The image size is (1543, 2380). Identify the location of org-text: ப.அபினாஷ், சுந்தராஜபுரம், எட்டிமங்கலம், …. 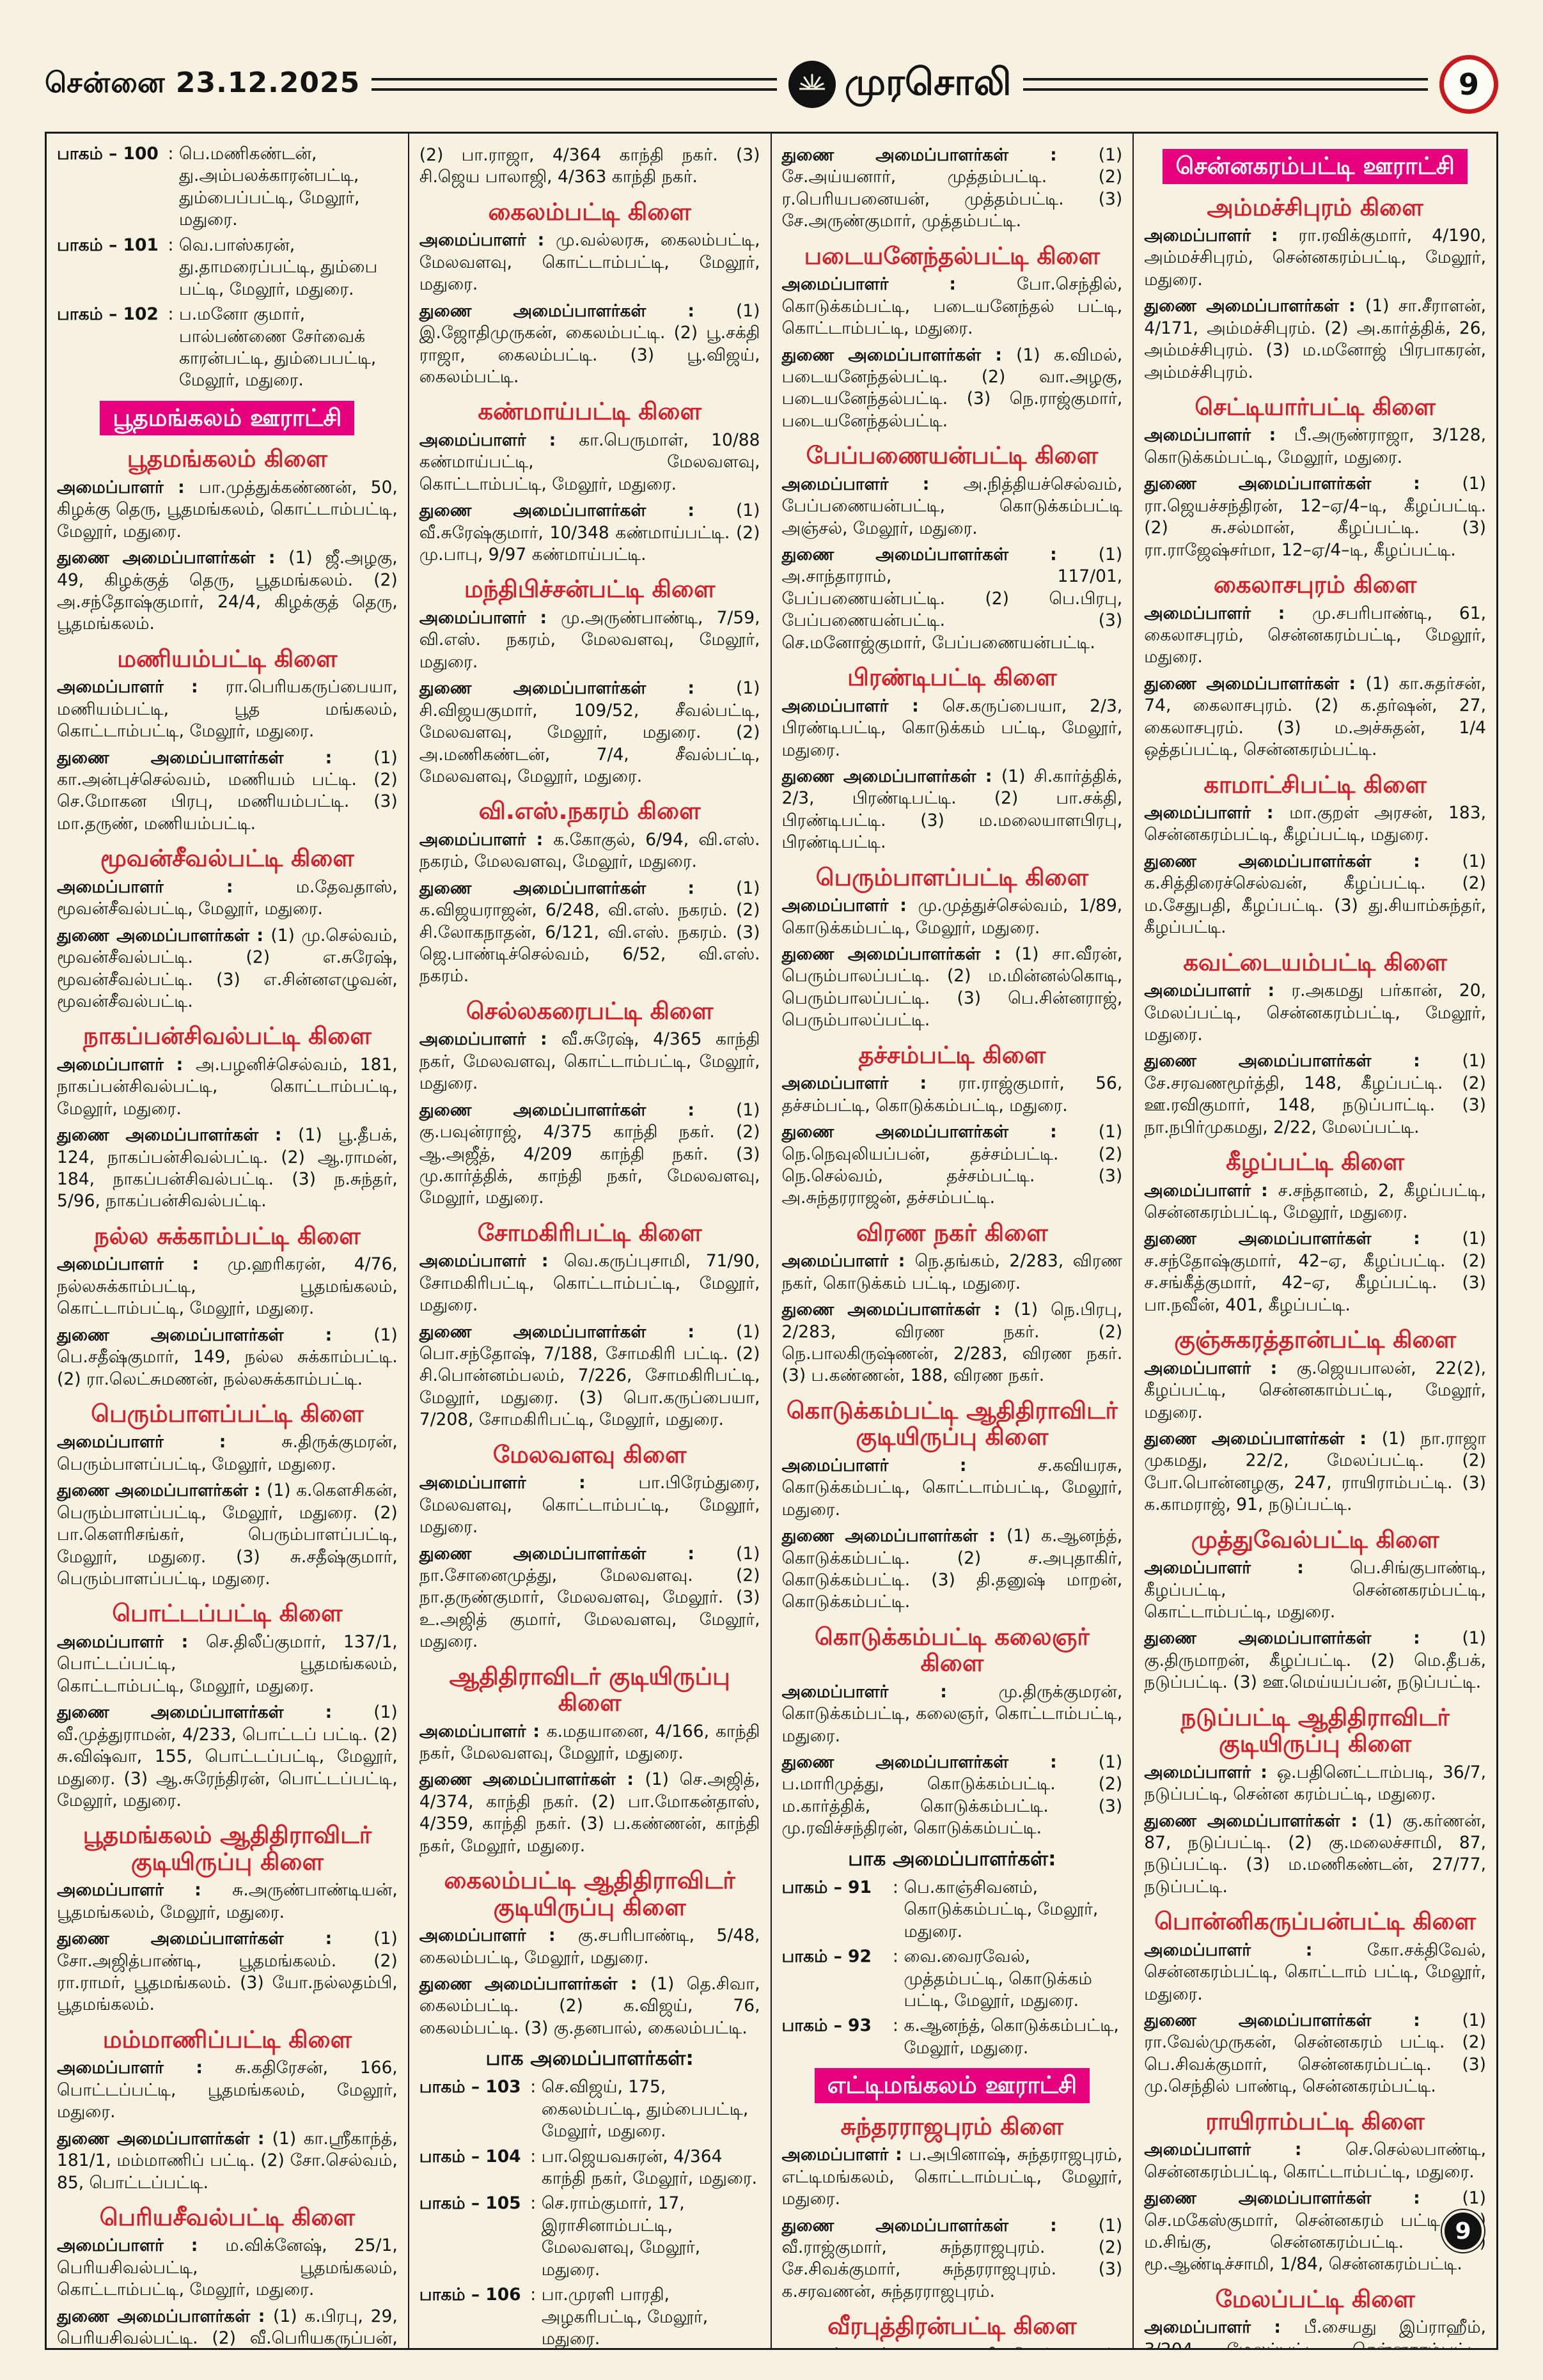
(952, 2177).